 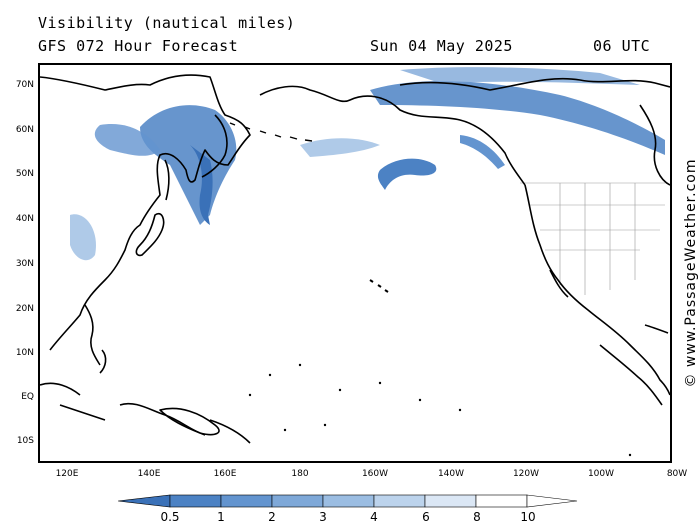 What do you see at coordinates (83, 237) in the screenshot?
I see `east-china-sea` at bounding box center [83, 237].